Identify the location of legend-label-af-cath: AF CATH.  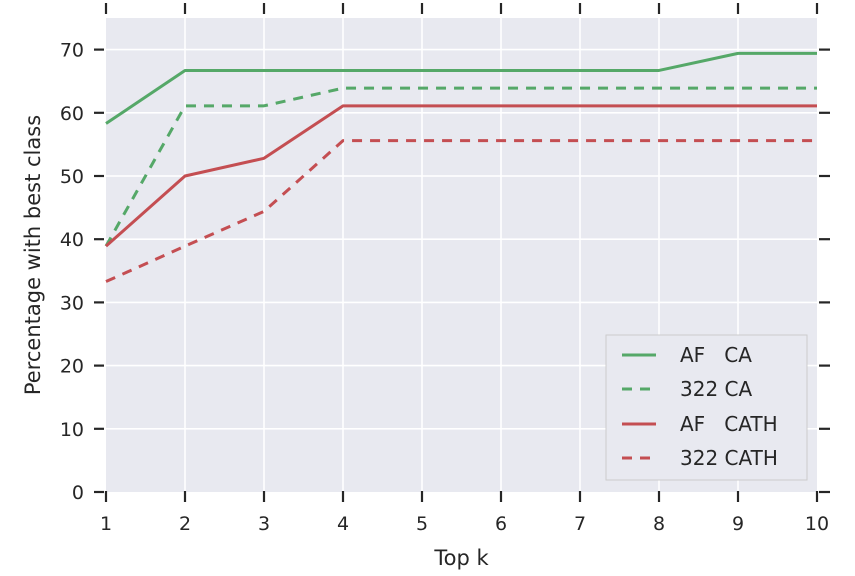
(729, 424).